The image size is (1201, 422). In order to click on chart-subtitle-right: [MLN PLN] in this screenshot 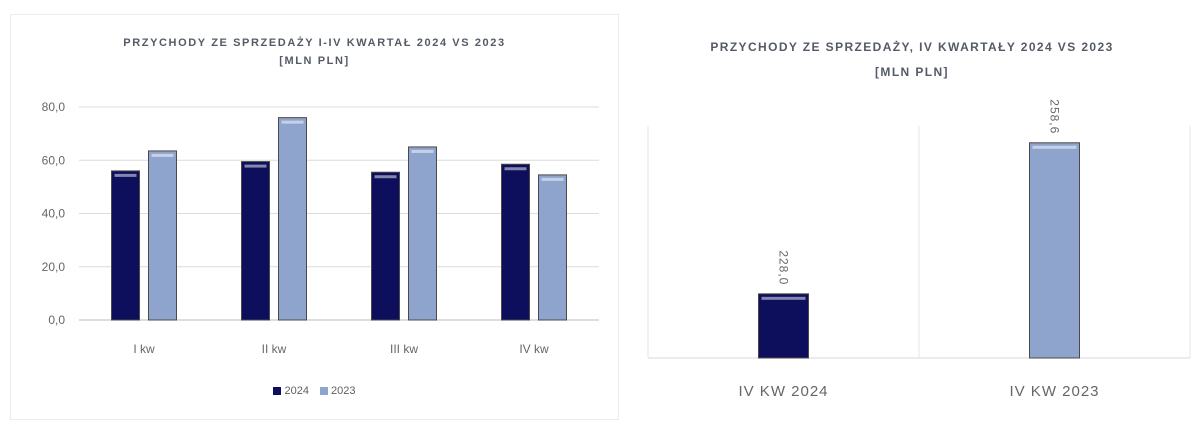, I will do `click(912, 72)`.